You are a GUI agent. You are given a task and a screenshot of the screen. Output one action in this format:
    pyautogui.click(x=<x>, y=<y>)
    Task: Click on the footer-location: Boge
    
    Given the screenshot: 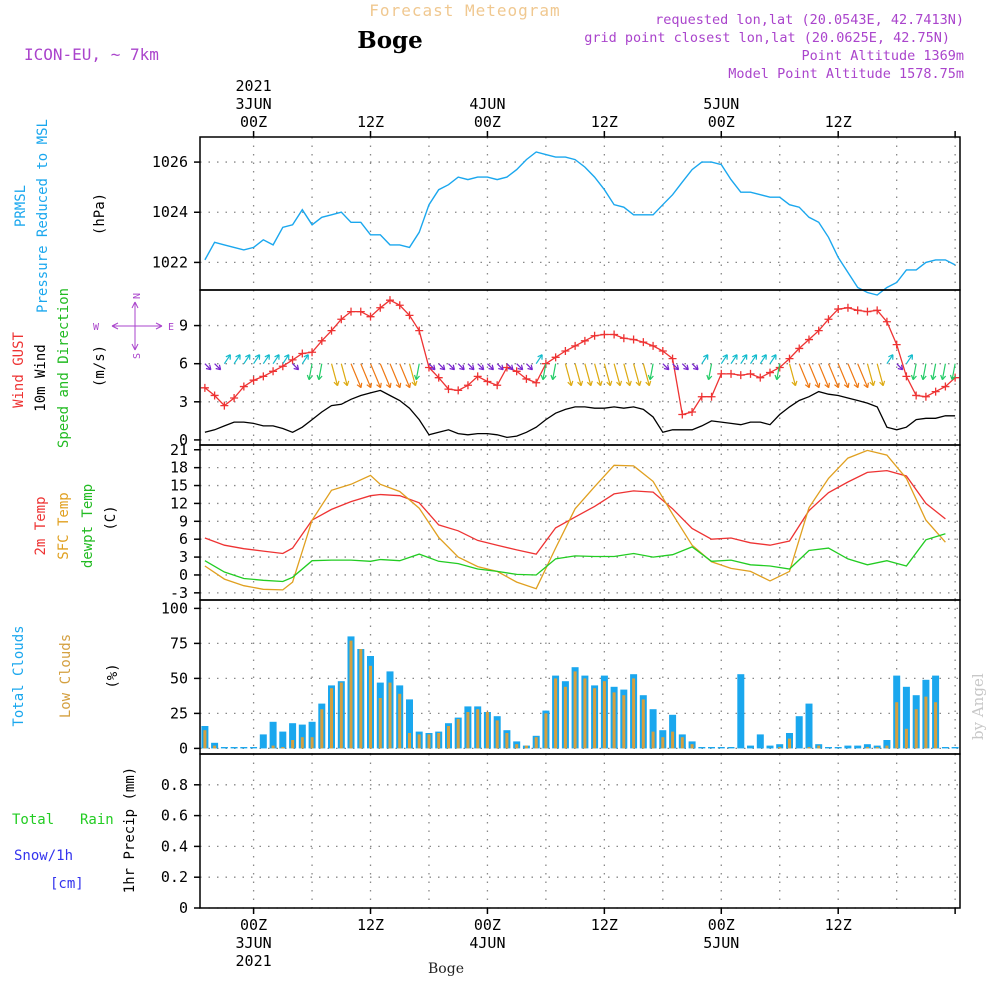 What is the action you would take?
    pyautogui.click(x=446, y=969)
    